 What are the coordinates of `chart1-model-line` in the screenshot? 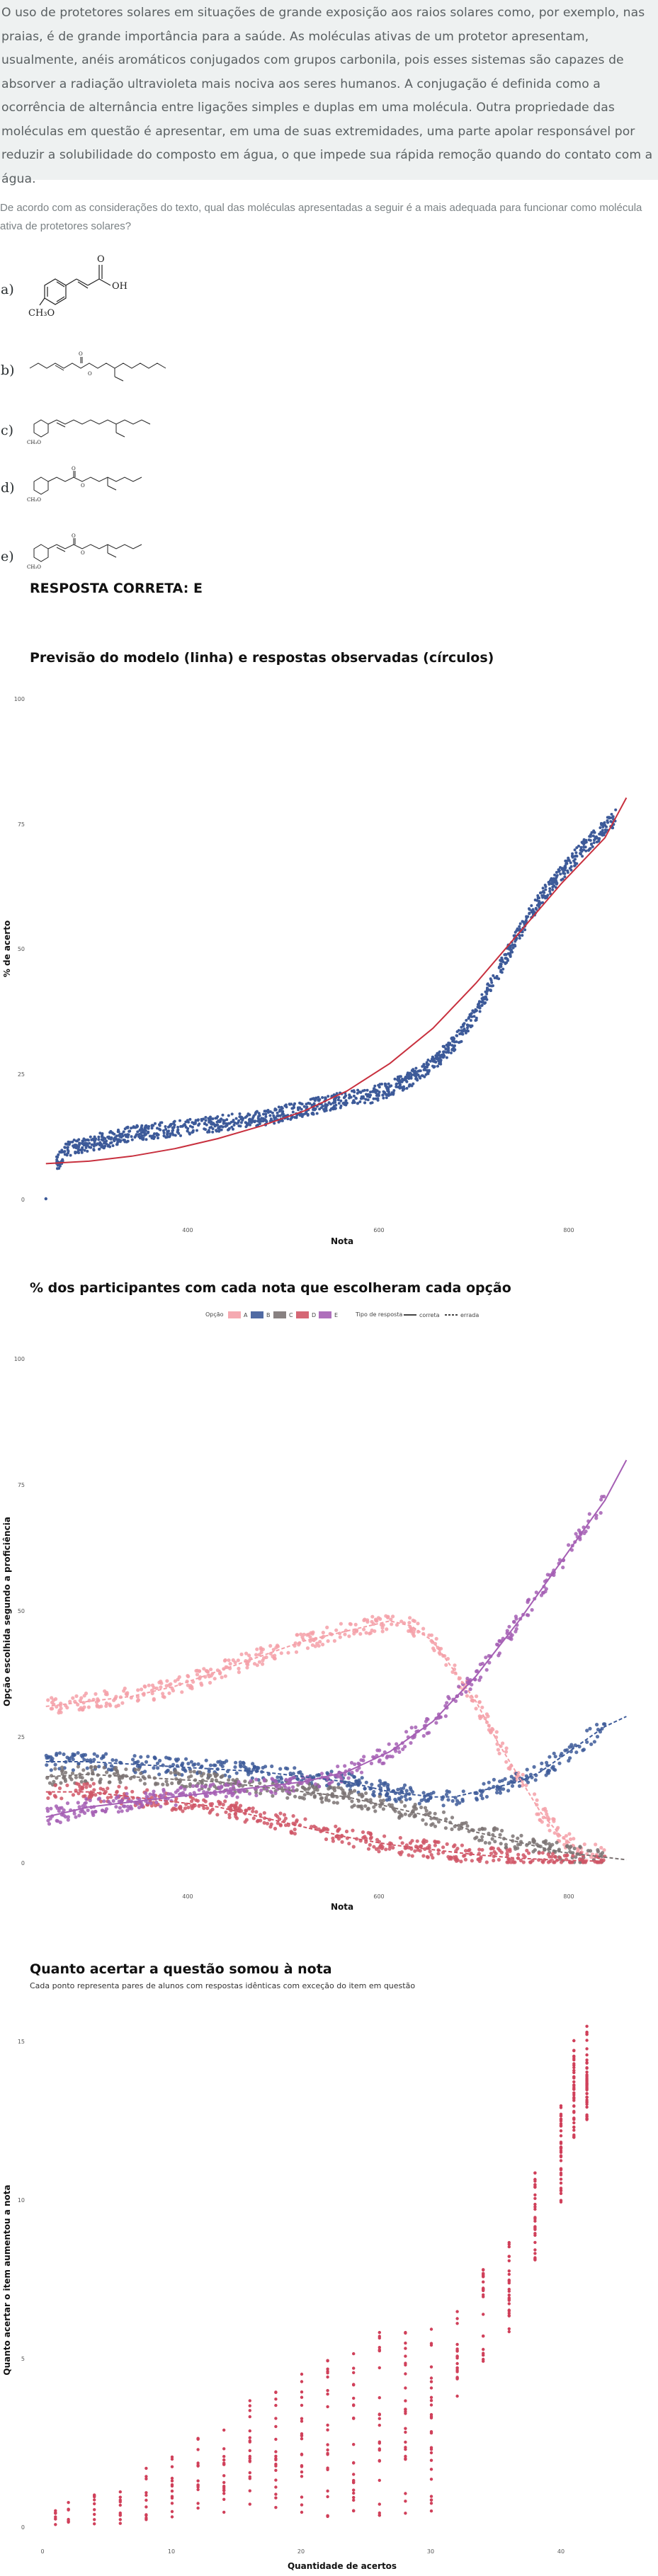 It's located at (337, 981).